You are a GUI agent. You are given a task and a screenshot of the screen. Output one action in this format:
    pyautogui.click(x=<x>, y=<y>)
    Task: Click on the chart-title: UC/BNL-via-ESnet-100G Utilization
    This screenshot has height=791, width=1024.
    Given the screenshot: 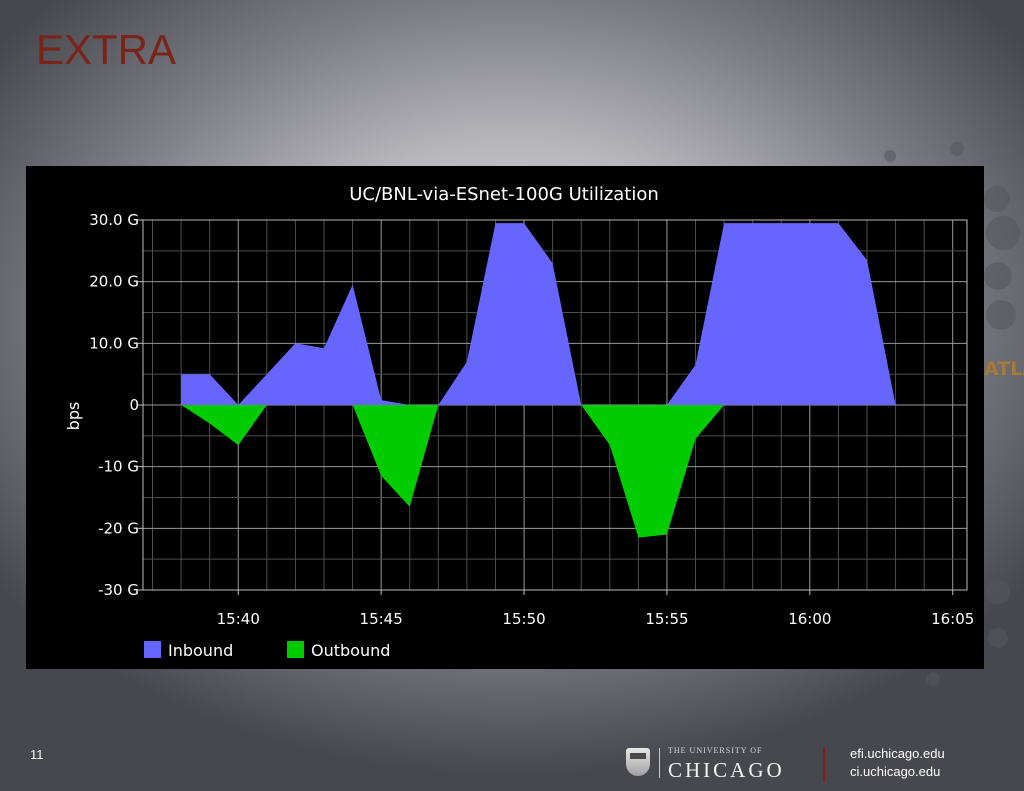 What is the action you would take?
    pyautogui.click(x=504, y=194)
    